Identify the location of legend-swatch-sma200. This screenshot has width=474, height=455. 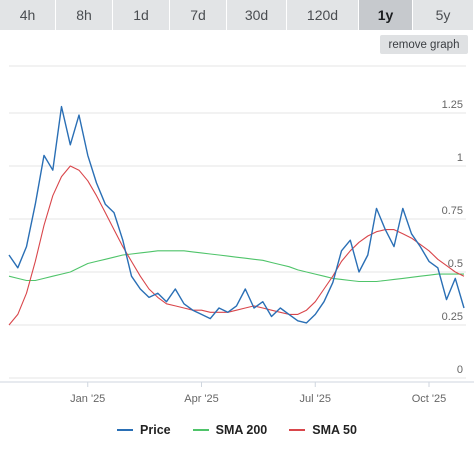
(200, 430).